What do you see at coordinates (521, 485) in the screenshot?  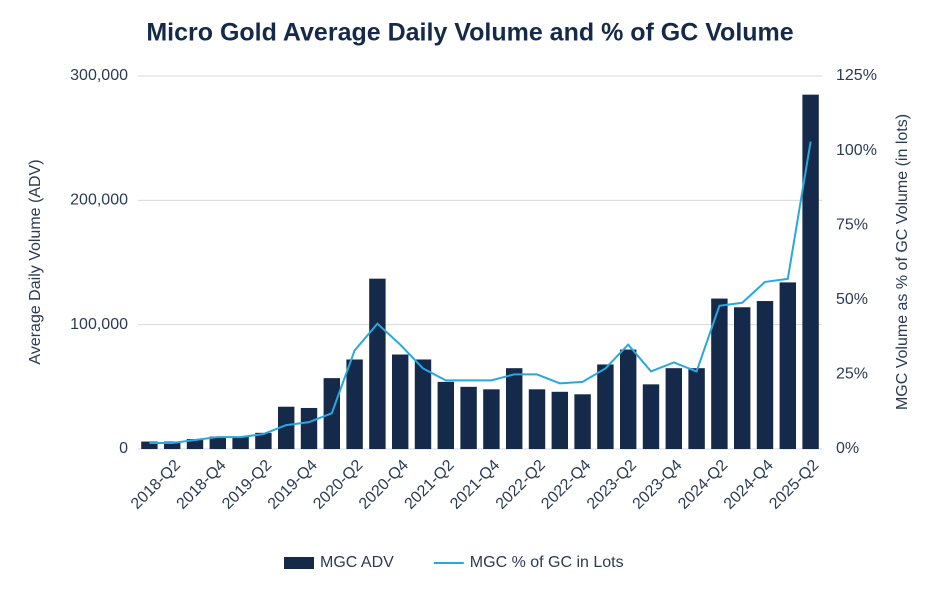 I see `x-tick-label: 2022-Q2` at bounding box center [521, 485].